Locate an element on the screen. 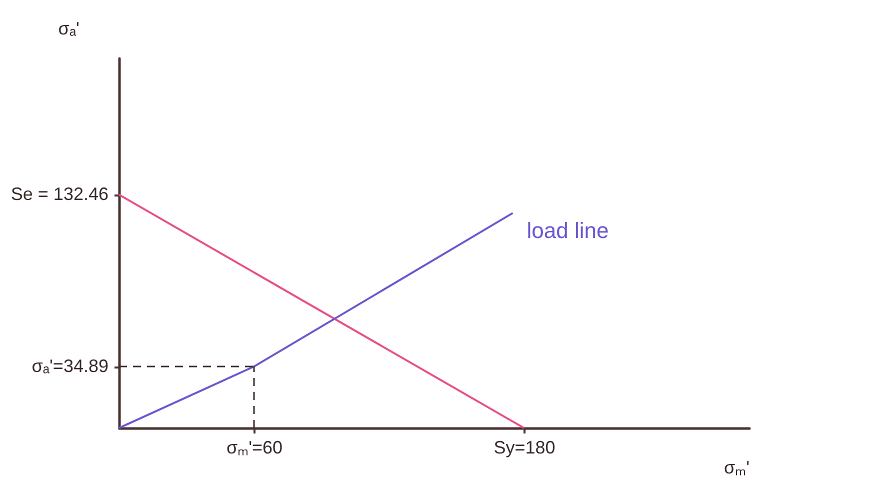  x-tick-label: σₘ'=60 is located at coordinates (254, 448).